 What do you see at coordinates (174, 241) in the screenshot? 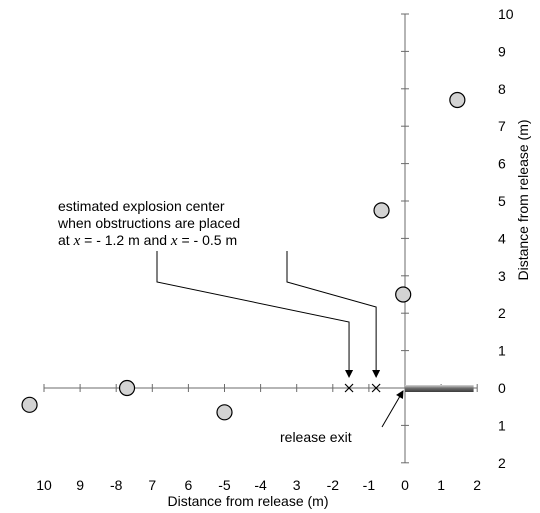
I see `annotation-variable-x2: x` at bounding box center [174, 241].